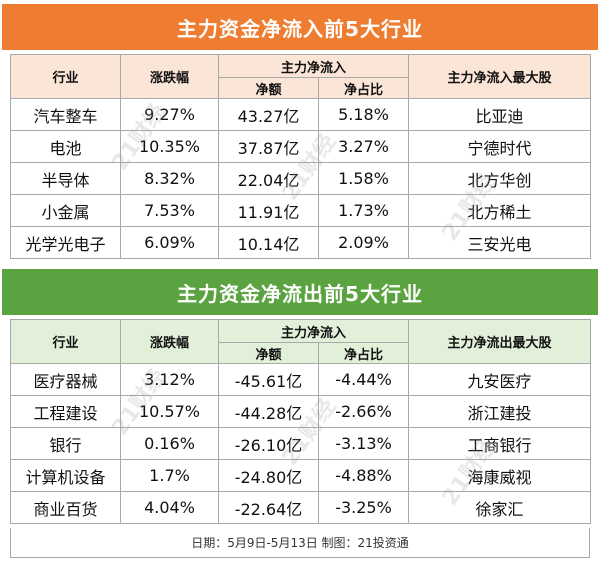  I want to click on stock-cell: 比亚迪, so click(500, 114).